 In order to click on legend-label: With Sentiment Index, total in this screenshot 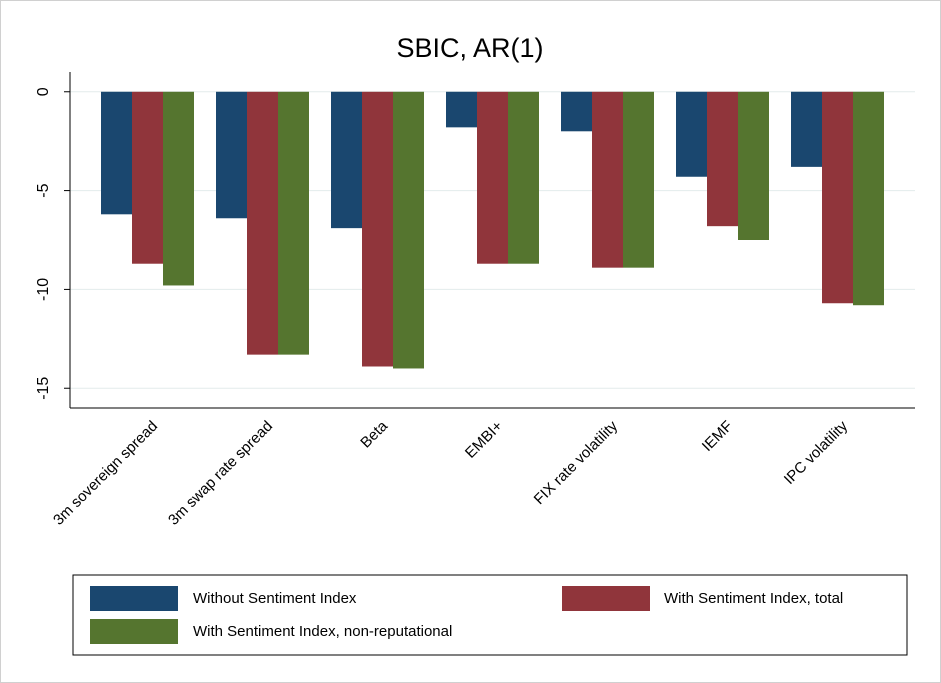, I will do `click(753, 598)`.